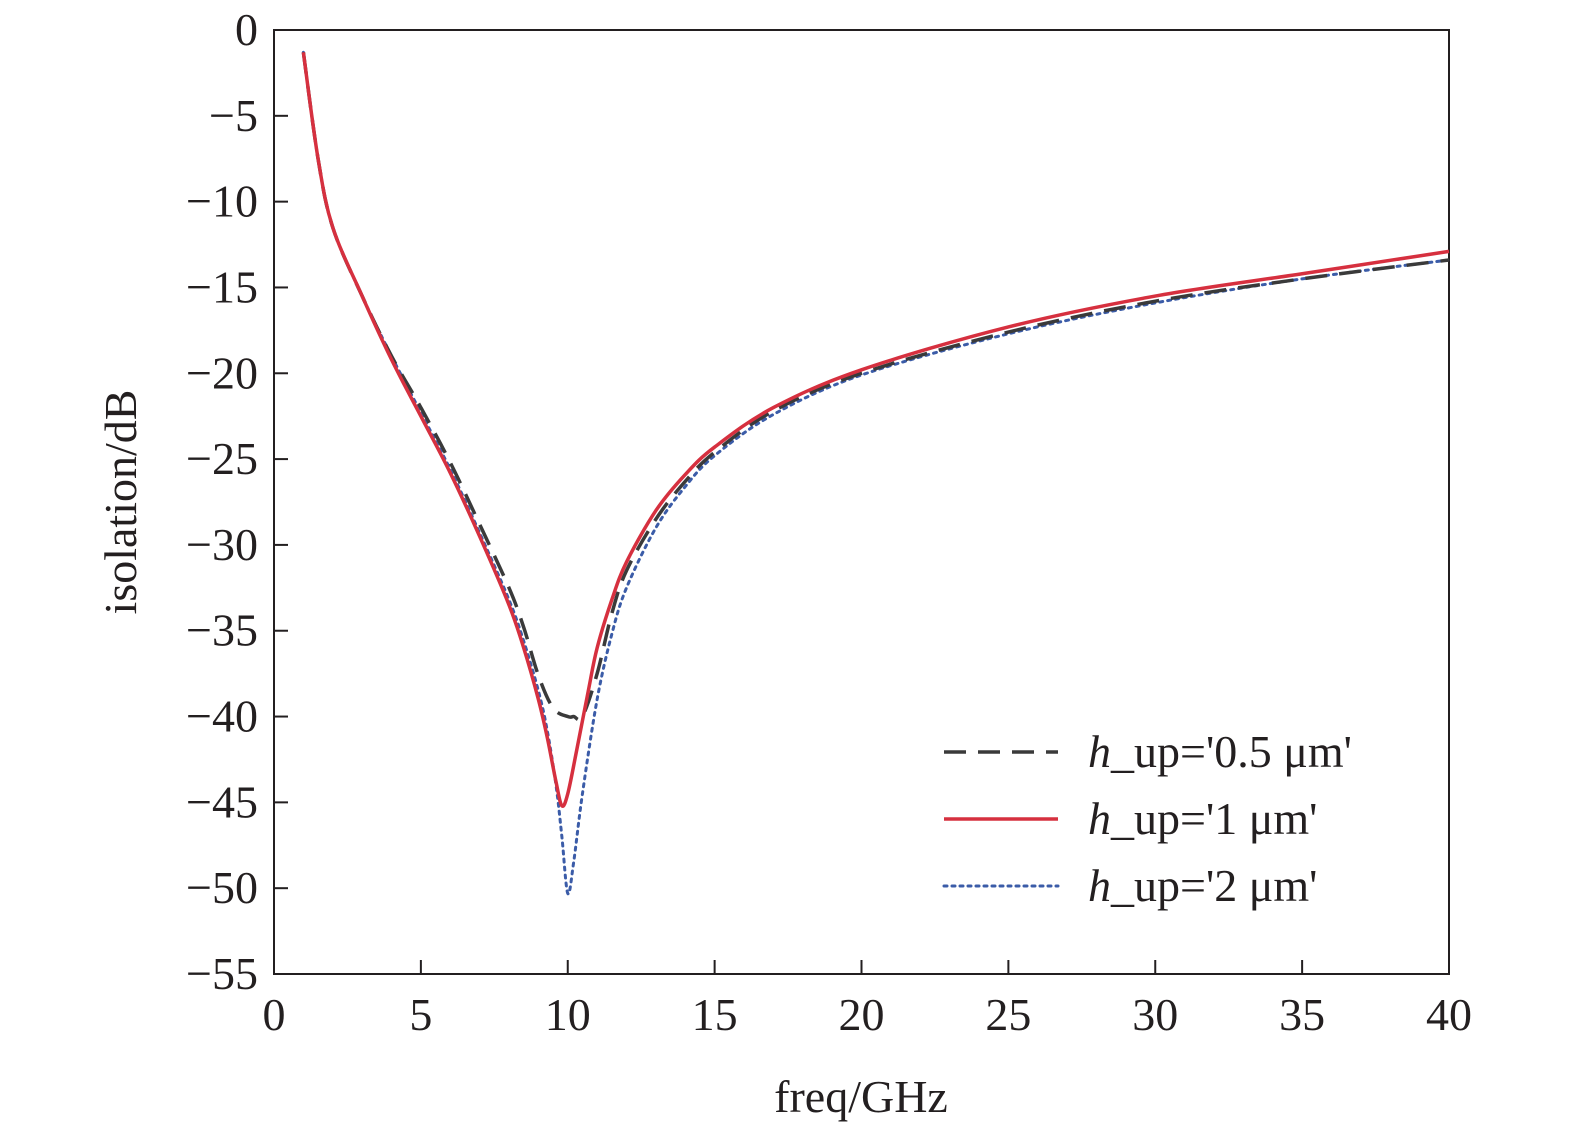  I want to click on y-tick-label: −15, so click(222, 286).